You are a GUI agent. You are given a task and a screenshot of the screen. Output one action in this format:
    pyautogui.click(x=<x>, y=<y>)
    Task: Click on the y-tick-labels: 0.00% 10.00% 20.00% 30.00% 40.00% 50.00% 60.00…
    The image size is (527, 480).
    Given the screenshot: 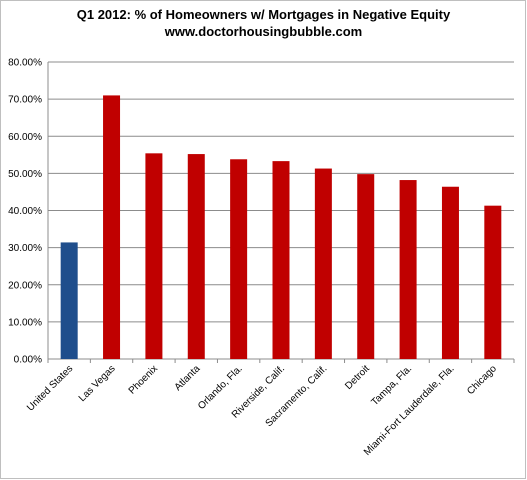 What is the action you would take?
    pyautogui.click(x=25, y=212)
    